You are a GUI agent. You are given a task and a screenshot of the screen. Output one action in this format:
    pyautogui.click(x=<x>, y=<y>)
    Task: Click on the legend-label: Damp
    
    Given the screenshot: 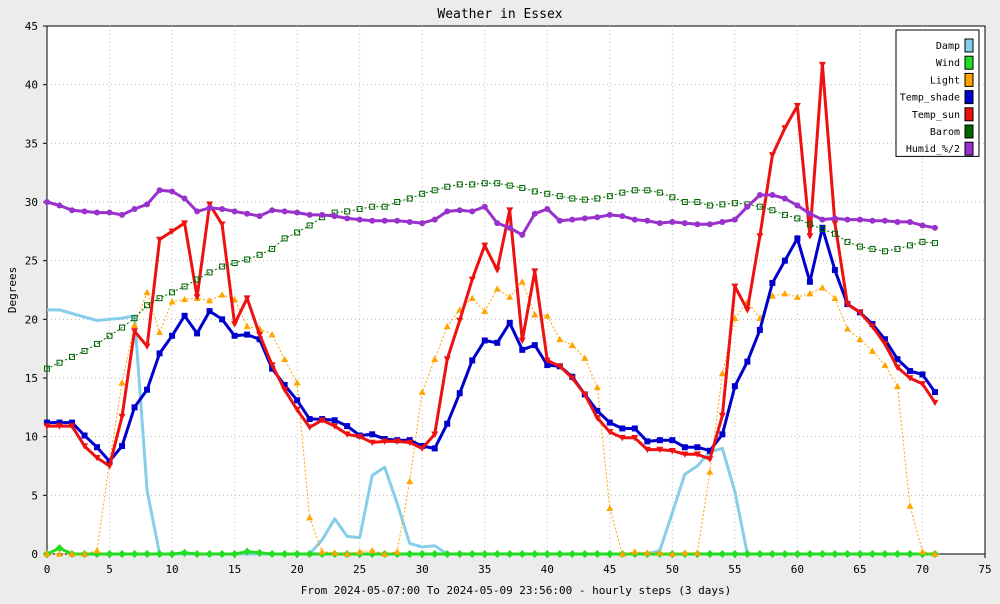 What is the action you would take?
    pyautogui.click(x=948, y=46)
    